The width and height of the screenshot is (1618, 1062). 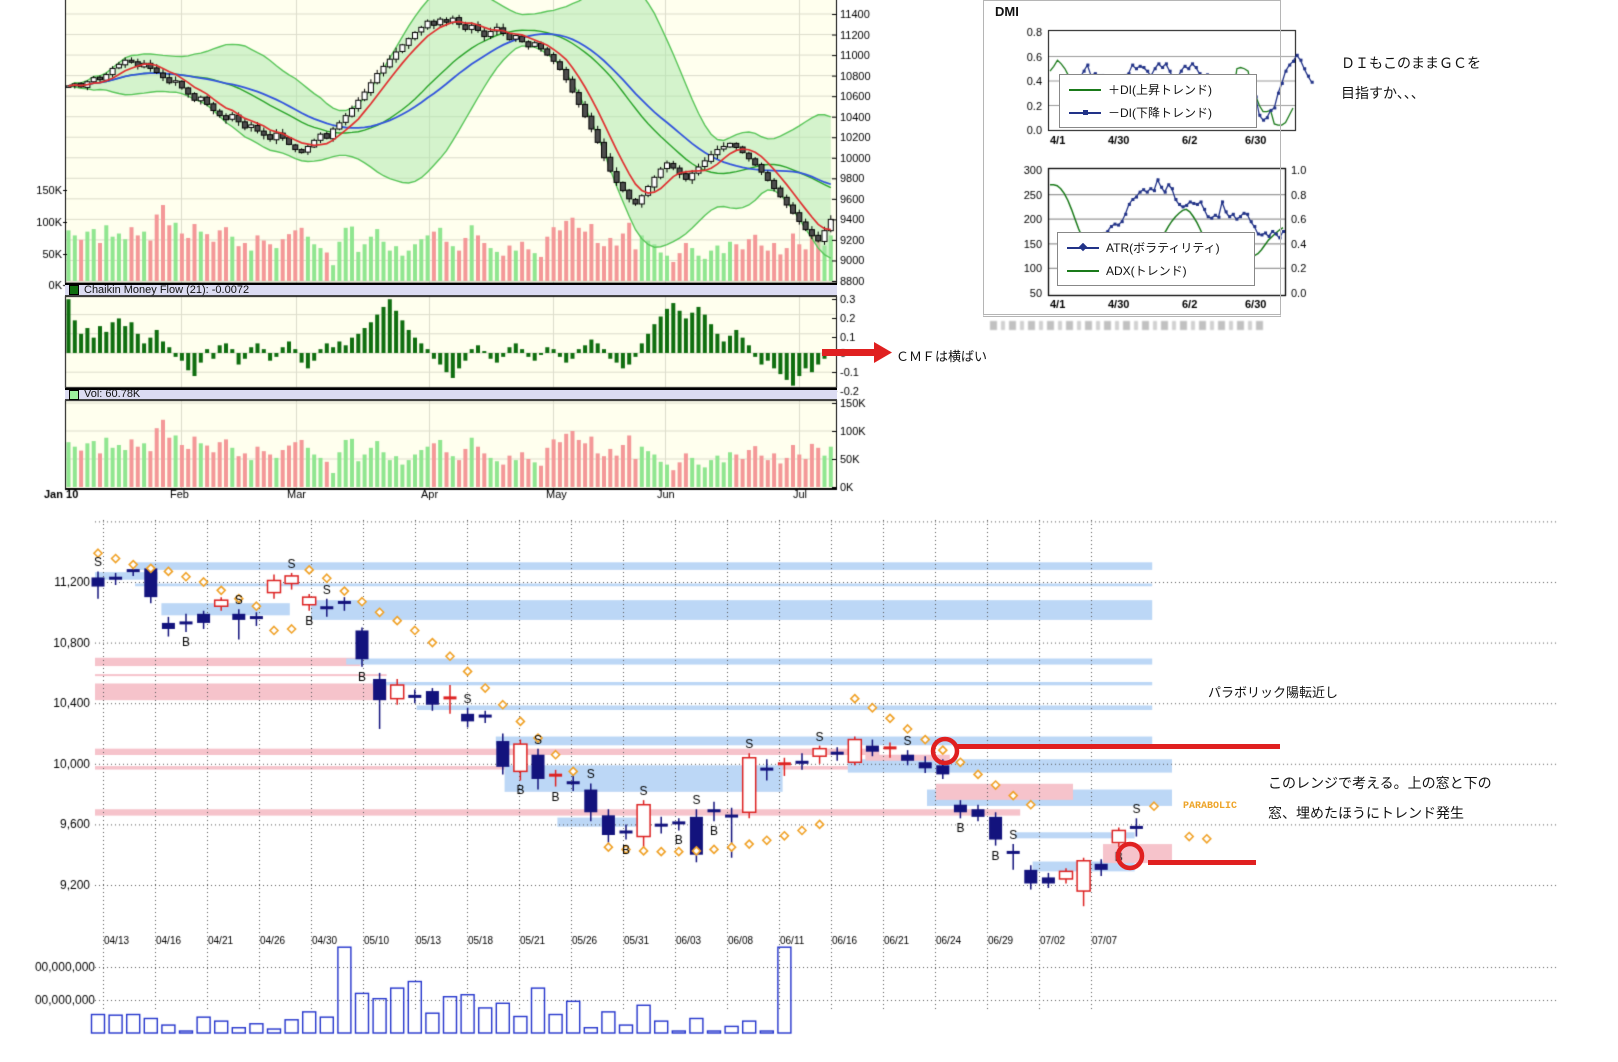 I want to click on dmi-note-line1: ＤＩもこのままＧＣを, so click(x=1411, y=63).